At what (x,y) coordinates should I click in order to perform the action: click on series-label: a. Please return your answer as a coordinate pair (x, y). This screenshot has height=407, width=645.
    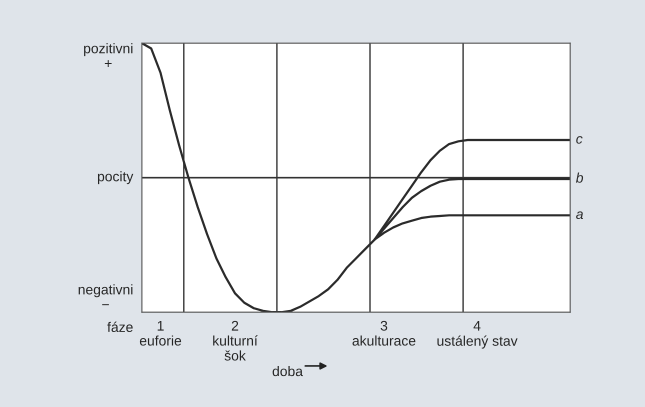
    Looking at the image, I should click on (580, 215).